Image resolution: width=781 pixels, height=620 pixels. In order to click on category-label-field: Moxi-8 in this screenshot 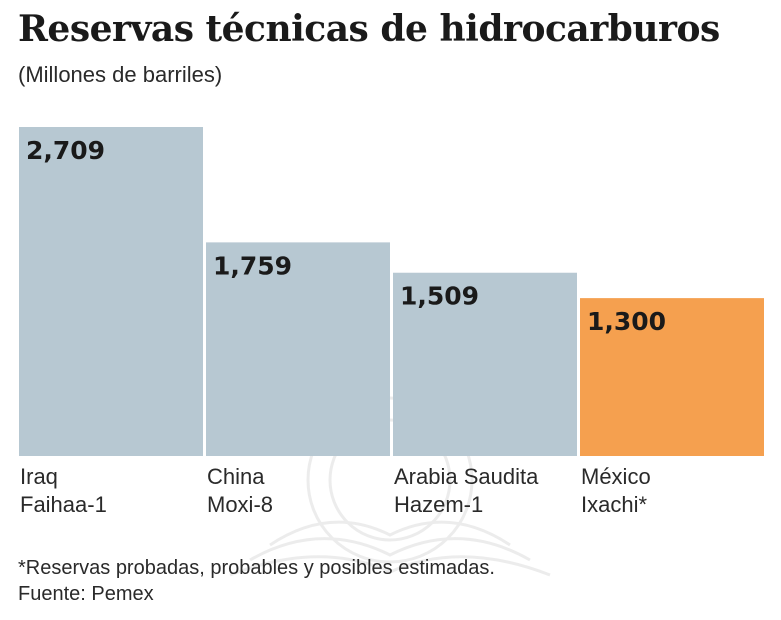, I will do `click(240, 504)`.